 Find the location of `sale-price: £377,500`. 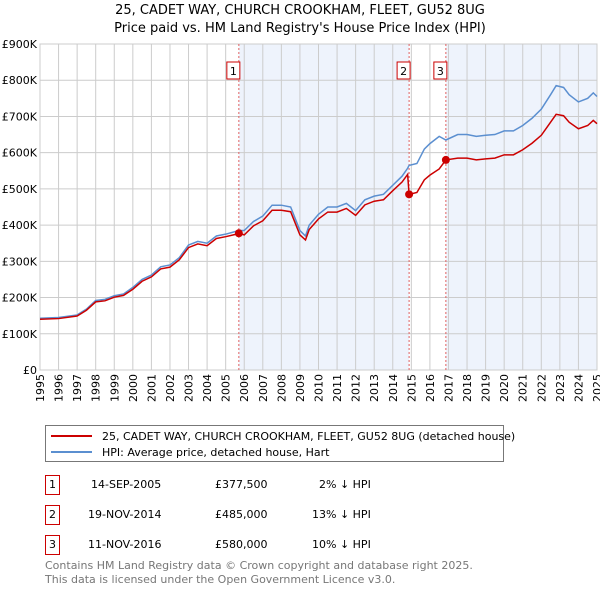

sale-price: £377,500 is located at coordinates (241, 484).